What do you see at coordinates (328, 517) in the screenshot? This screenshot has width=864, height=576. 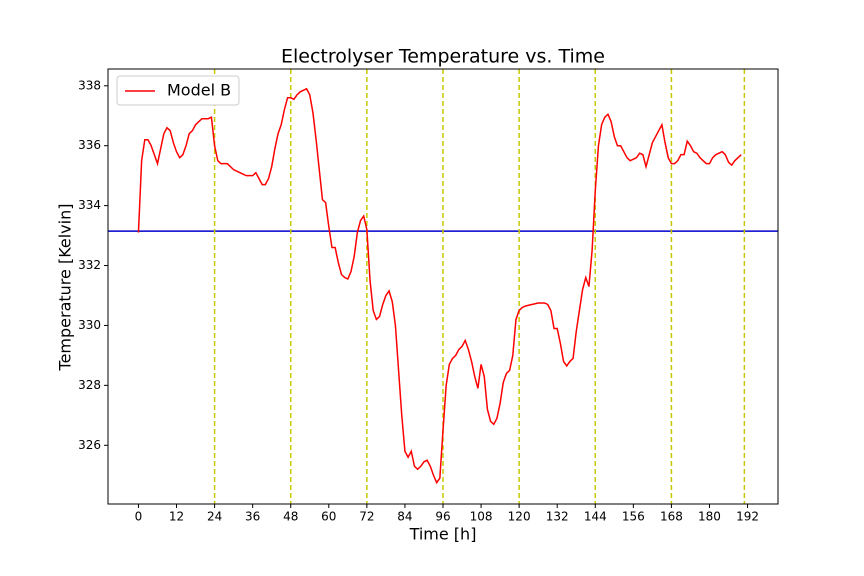 I see `x-tick-label: 60` at bounding box center [328, 517].